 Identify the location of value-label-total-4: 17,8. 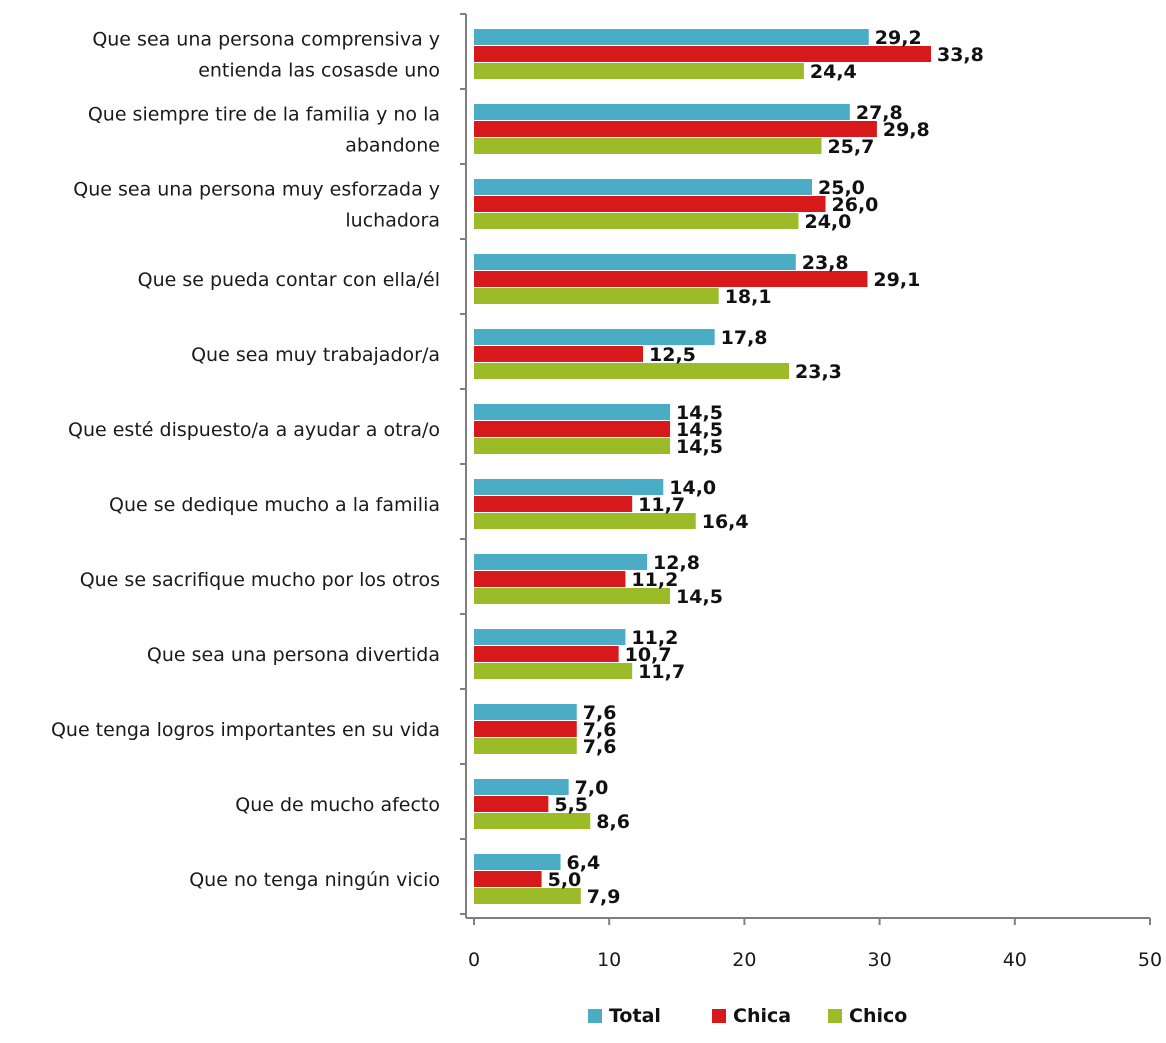
(744, 338).